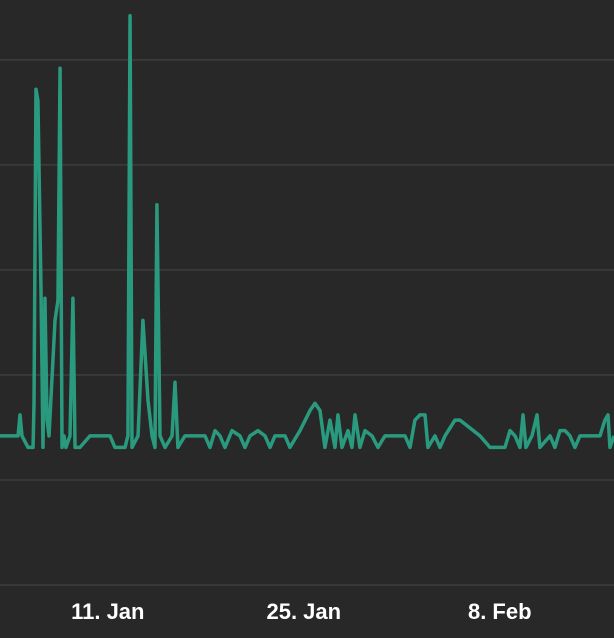 The height and width of the screenshot is (638, 614). I want to click on x-tick-label: 25. Jan, so click(303, 611).